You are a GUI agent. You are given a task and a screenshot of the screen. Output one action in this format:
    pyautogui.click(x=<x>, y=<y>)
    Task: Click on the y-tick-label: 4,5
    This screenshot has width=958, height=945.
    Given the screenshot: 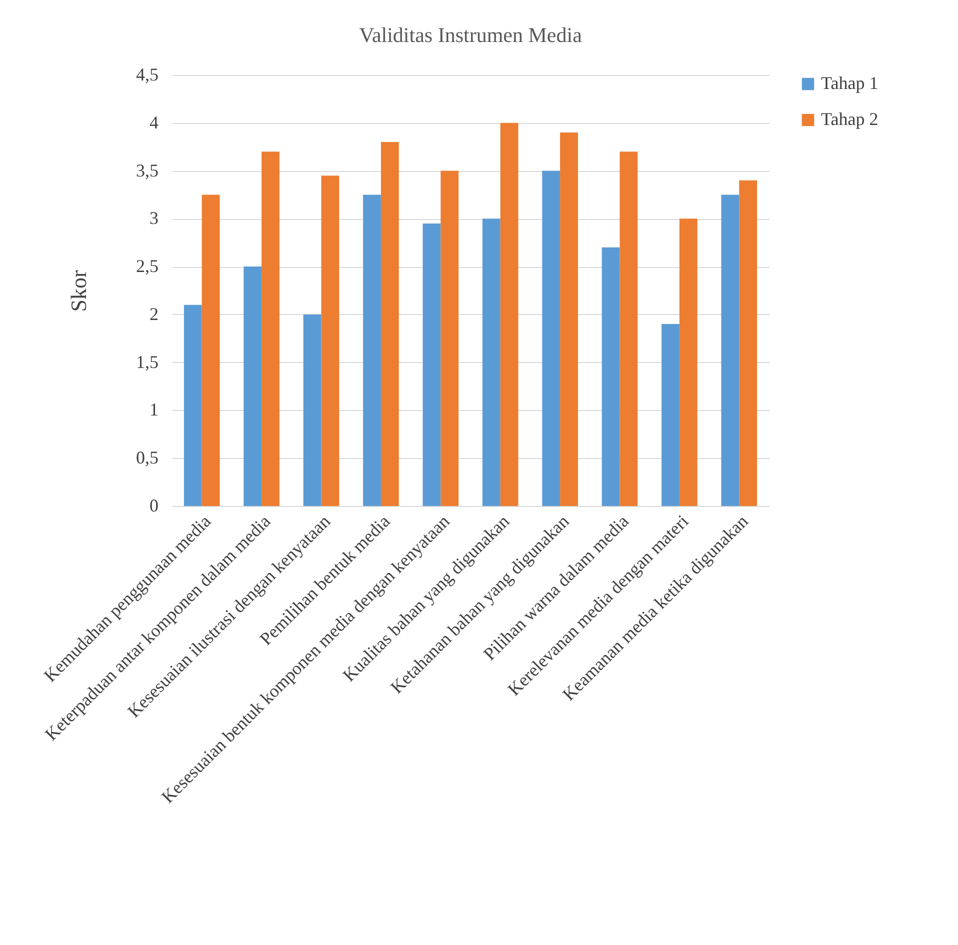 What is the action you would take?
    pyautogui.click(x=147, y=74)
    